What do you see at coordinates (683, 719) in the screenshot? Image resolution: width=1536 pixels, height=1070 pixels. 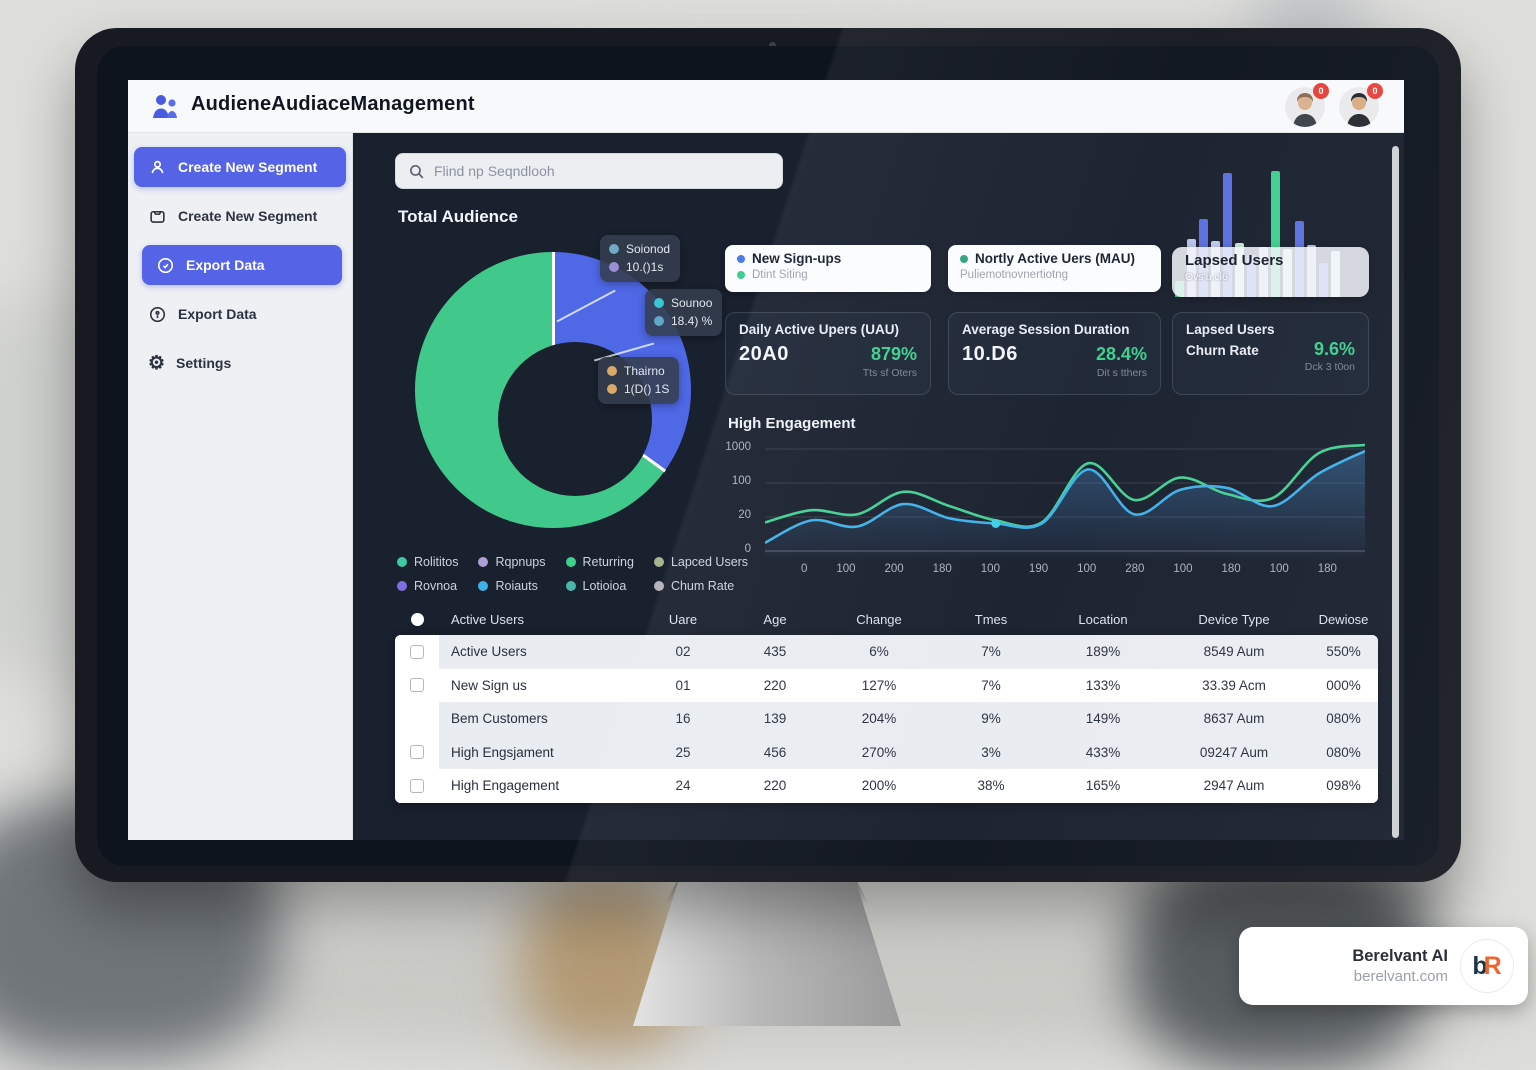 I see `cell-value: 16` at bounding box center [683, 719].